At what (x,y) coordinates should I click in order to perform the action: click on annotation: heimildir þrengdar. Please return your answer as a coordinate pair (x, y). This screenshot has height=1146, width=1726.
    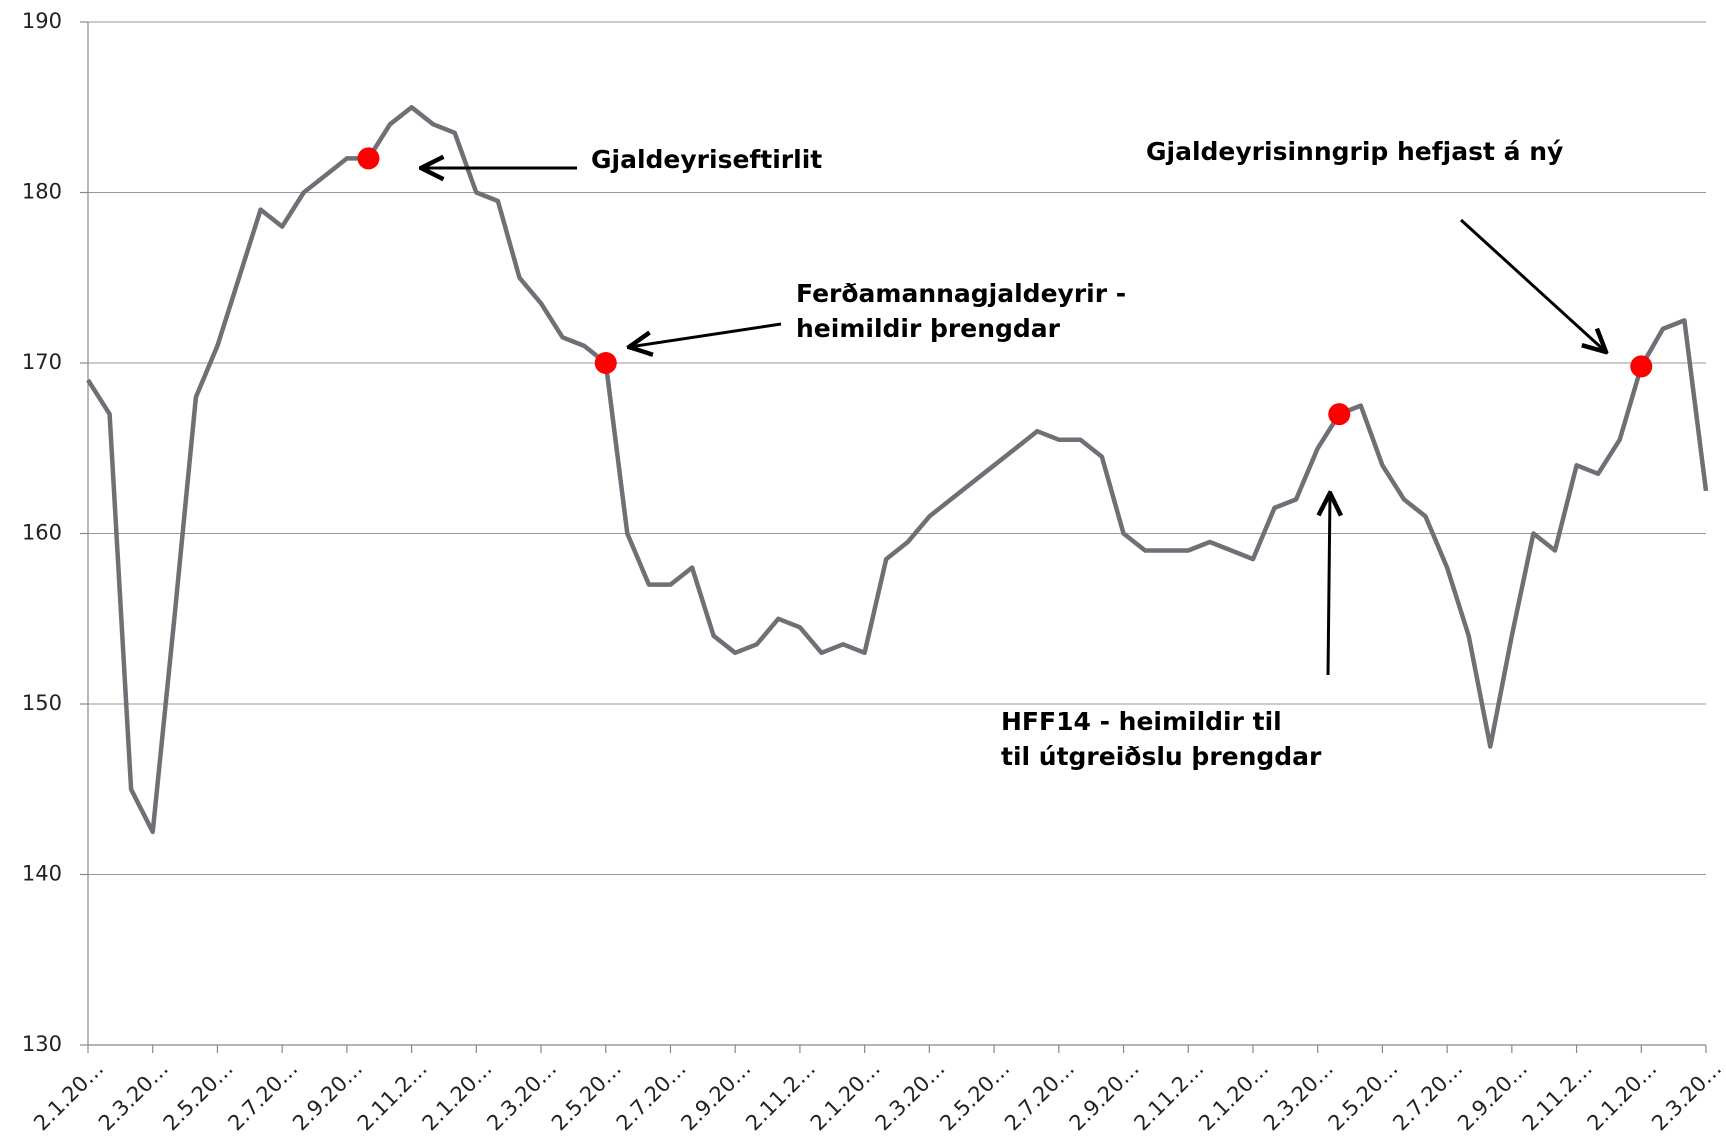
    Looking at the image, I should click on (928, 328).